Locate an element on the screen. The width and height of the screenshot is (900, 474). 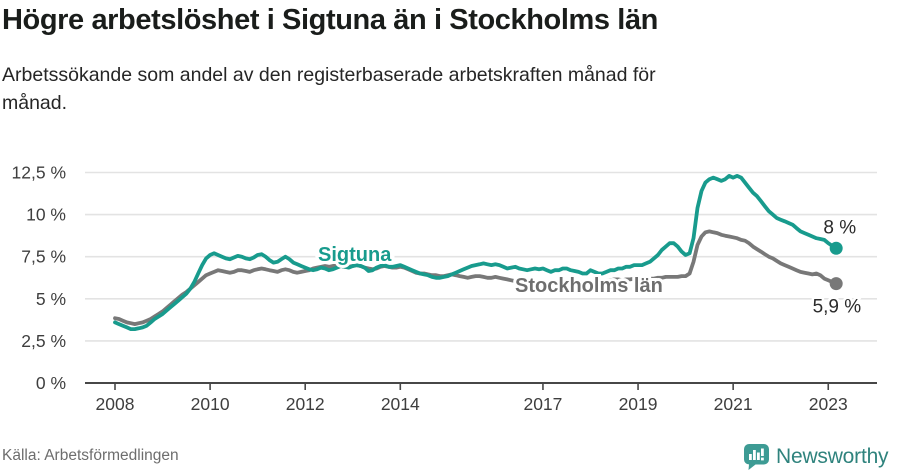
y-axis-tick-label: 7,5 % is located at coordinates (43, 257).